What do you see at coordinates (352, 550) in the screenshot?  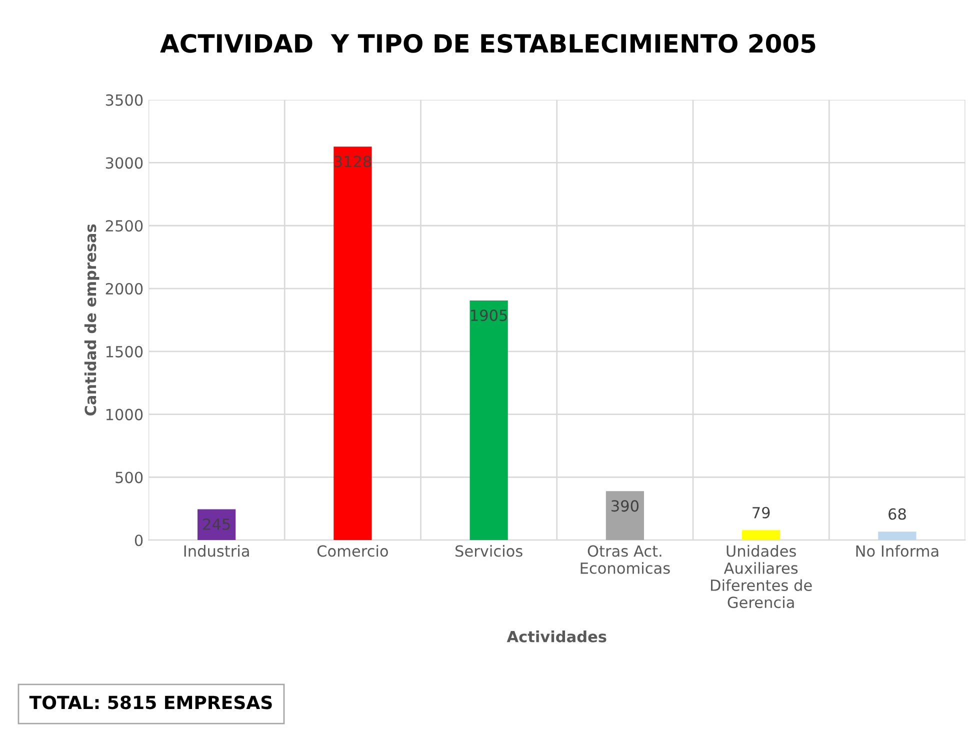 I see `x-tick-label: Comercio` at bounding box center [352, 550].